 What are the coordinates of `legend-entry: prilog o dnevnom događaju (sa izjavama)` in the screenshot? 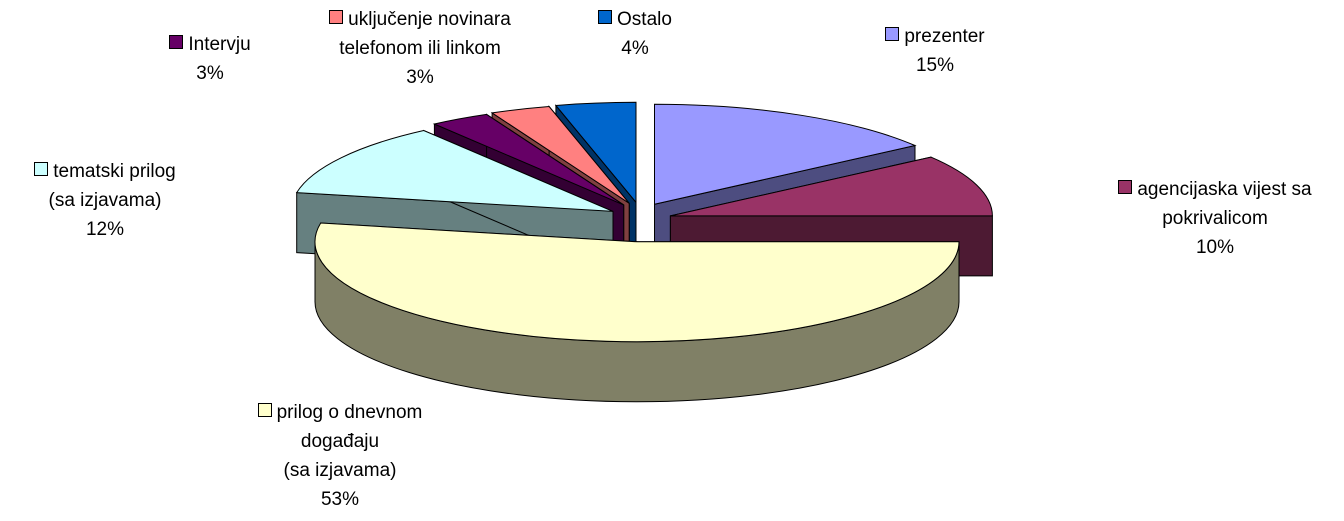 It's located at (340, 441).